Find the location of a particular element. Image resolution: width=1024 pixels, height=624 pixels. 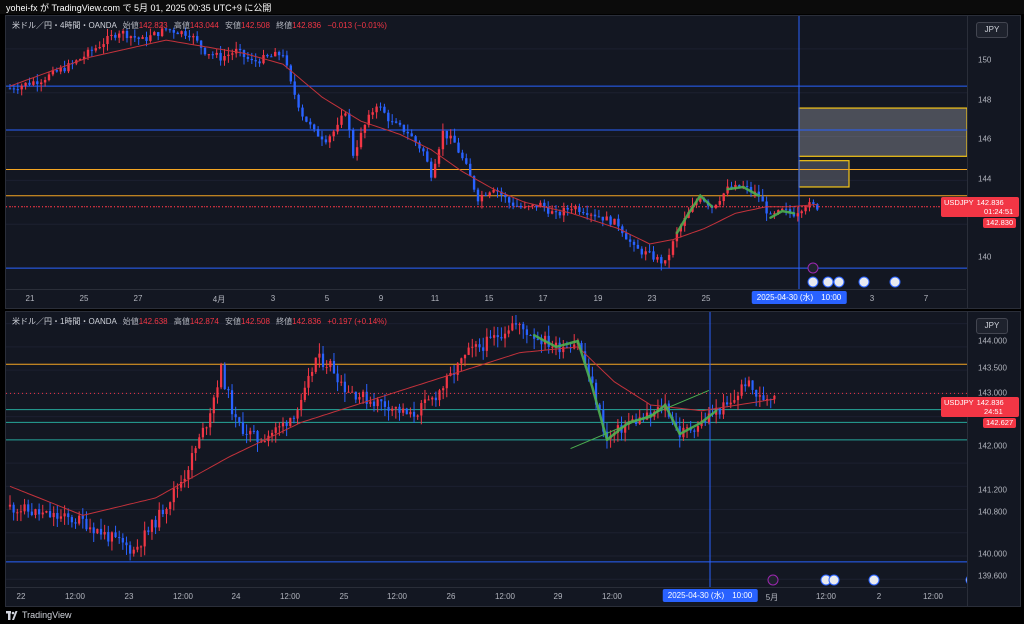

x-tick: 2 is located at coordinates (879, 596).